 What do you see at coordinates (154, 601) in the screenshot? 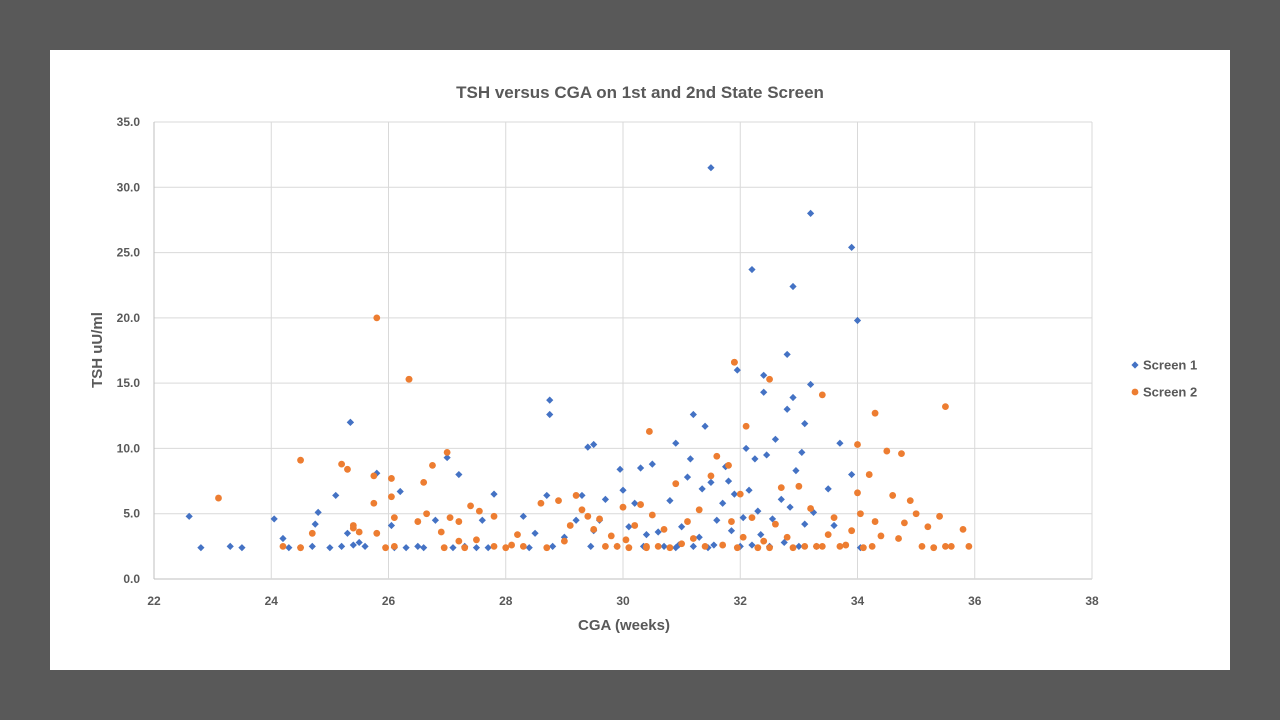
I see `x-tick-label: 22` at bounding box center [154, 601].